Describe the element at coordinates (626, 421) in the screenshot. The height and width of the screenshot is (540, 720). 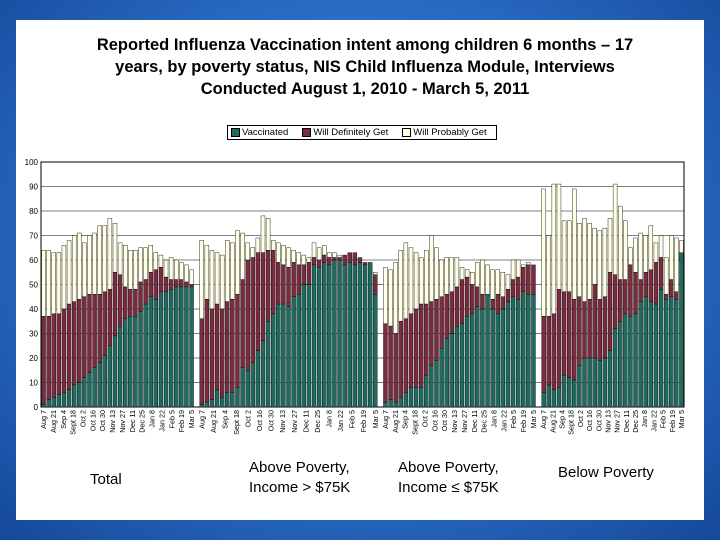
I see `x-tick-label-g3-9: Dec 11` at that location.